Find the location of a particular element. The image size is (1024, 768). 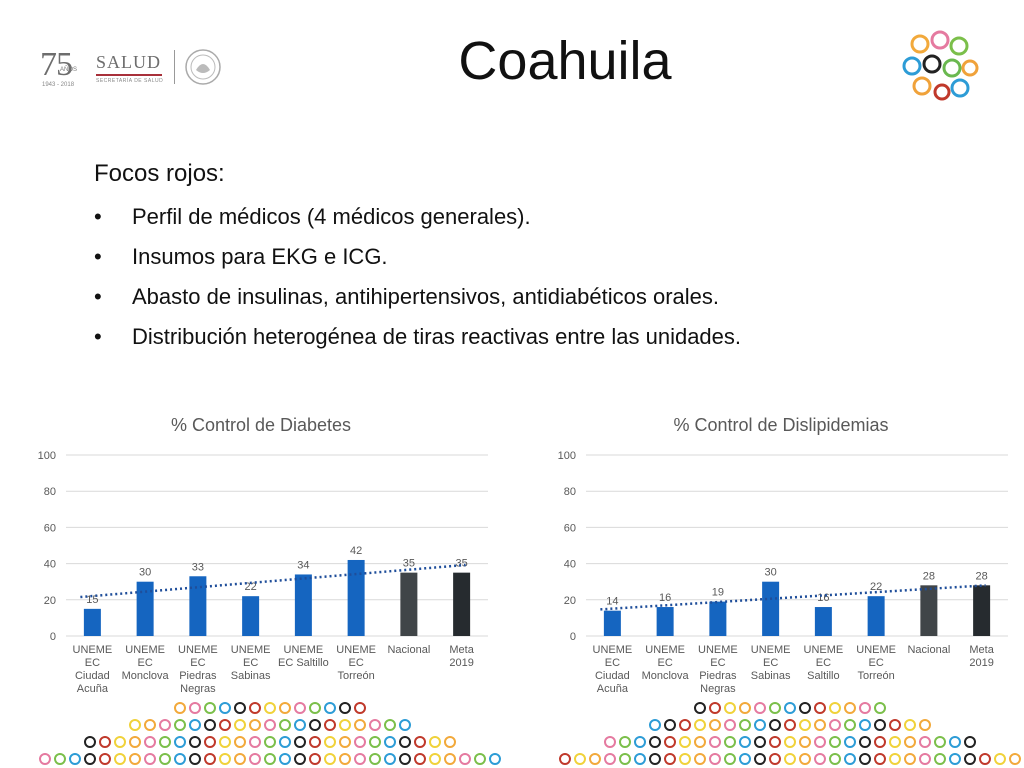

y-tick-label: 60 is located at coordinates (570, 528).